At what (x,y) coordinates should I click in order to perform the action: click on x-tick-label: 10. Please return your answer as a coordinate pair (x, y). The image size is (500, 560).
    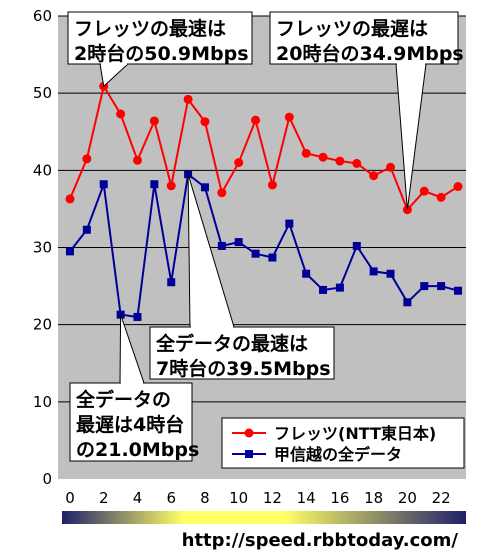
    Looking at the image, I should click on (238, 498).